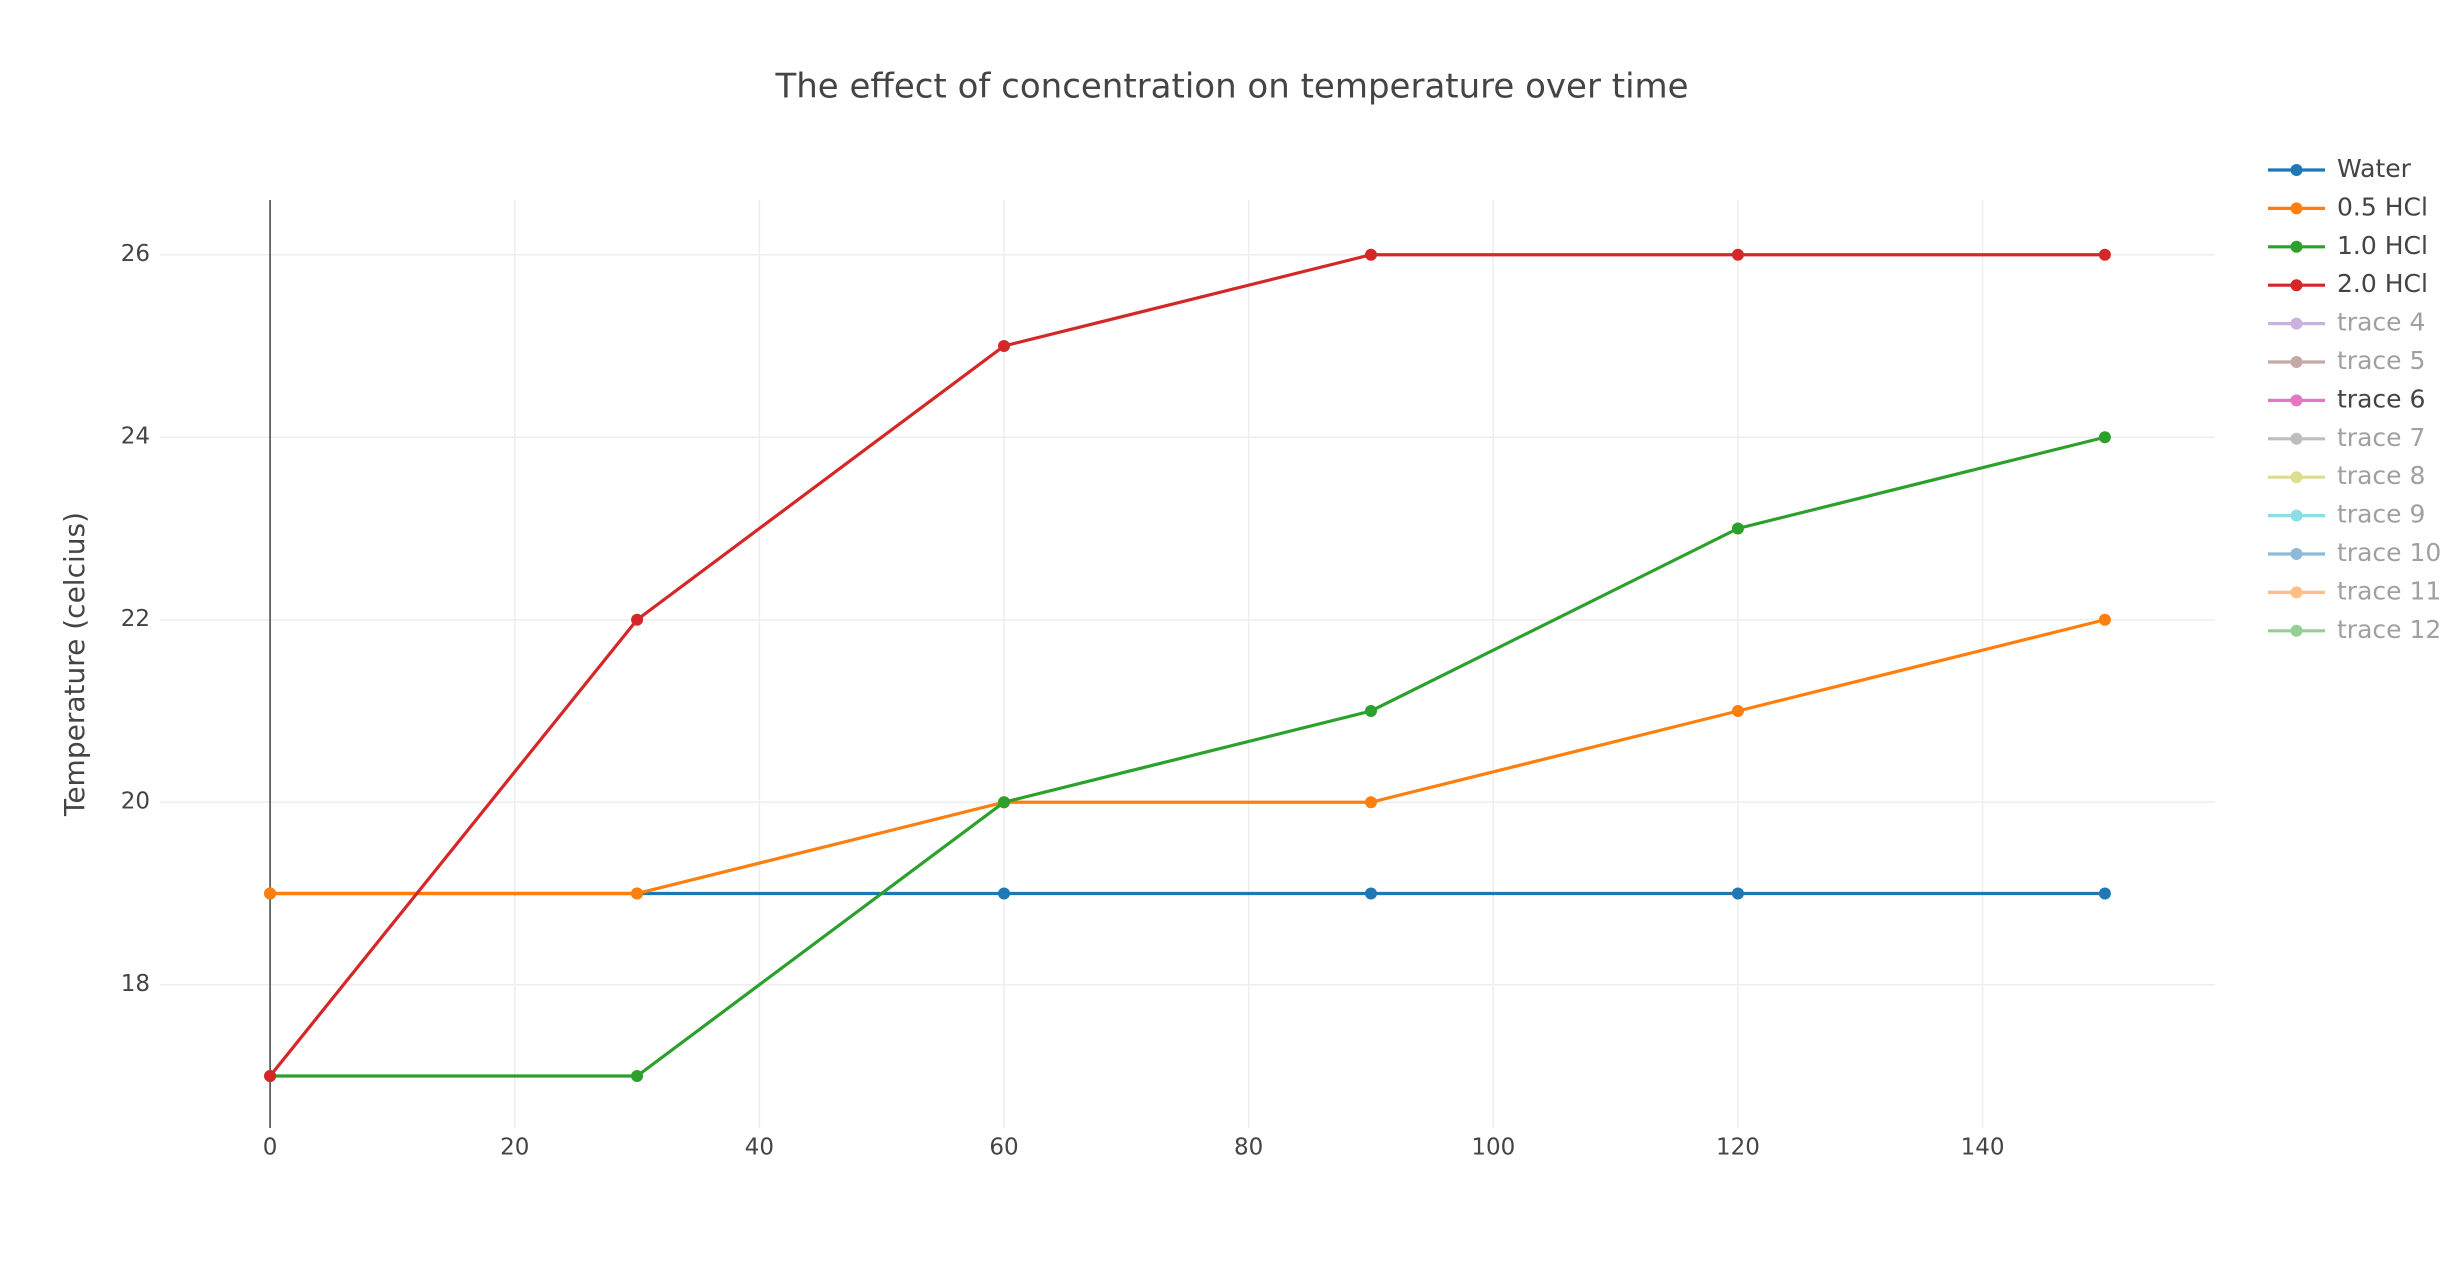  I want to click on legend-label: trace 8, so click(2381, 475).